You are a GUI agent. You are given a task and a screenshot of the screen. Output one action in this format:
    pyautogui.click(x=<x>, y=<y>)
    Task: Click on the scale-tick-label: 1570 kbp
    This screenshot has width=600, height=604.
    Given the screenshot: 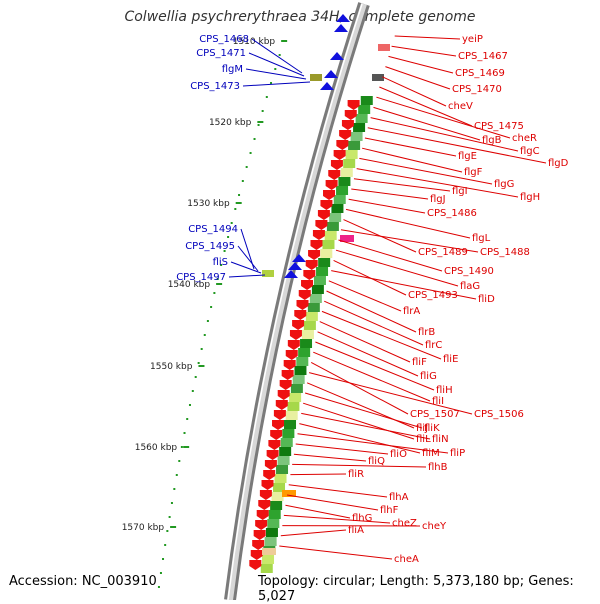 What is the action you would take?
    pyautogui.click(x=143, y=528)
    